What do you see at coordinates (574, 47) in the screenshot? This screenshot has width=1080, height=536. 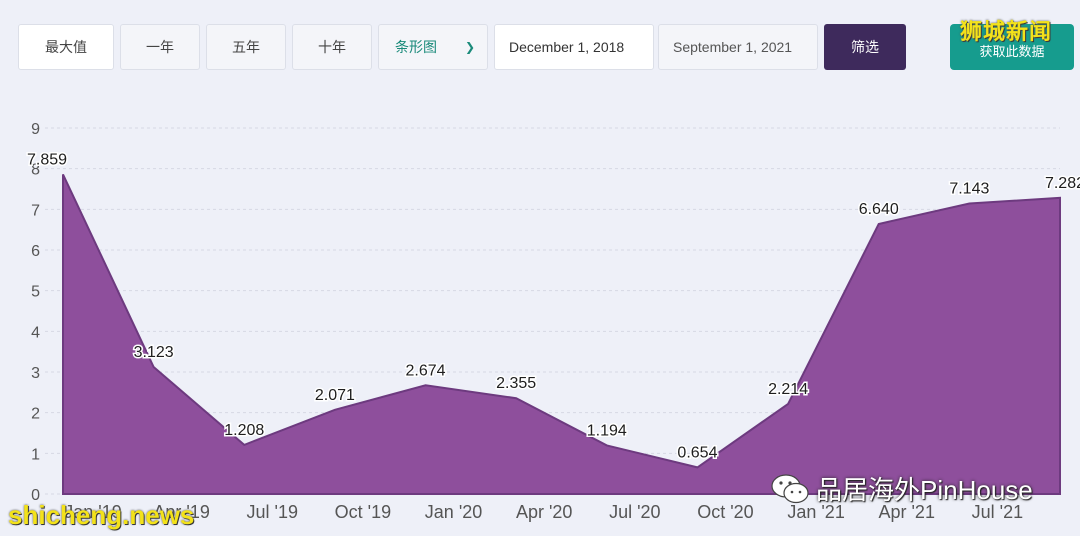 I see `start-date-input: December 1, 2018` at bounding box center [574, 47].